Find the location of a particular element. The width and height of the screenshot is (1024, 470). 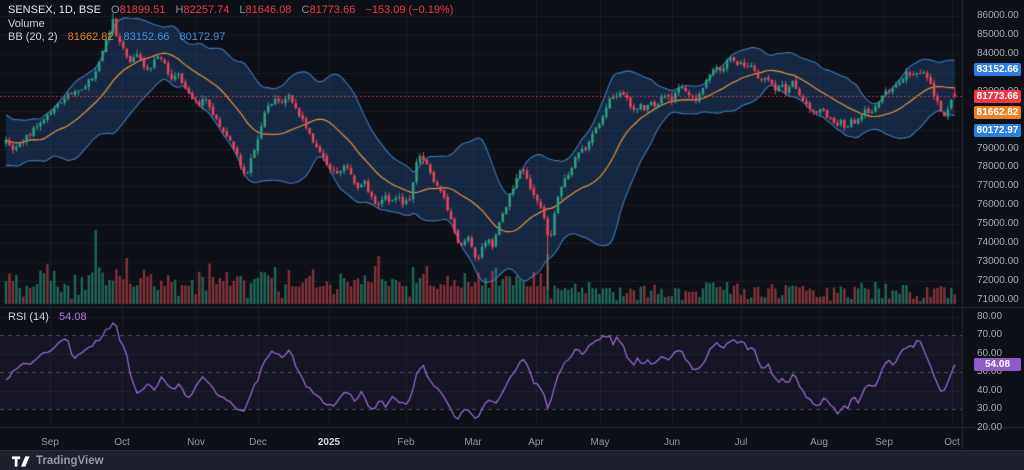

symbol-title: SENSEX, 1D, BSE is located at coordinates (54, 10).